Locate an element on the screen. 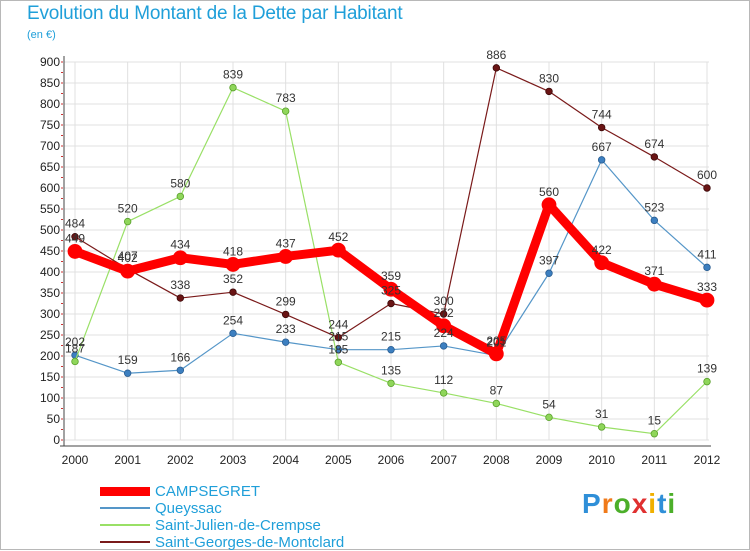  data-label: 452 is located at coordinates (338, 237).